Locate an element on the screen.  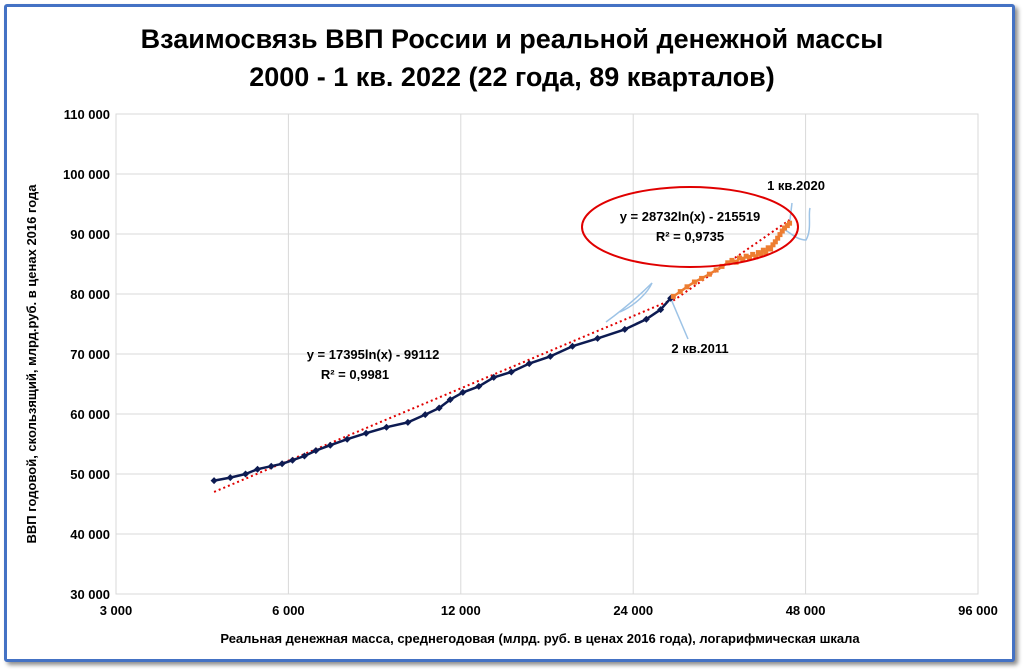
trendline-1-r2: R² = 0,9981 is located at coordinates (355, 374).